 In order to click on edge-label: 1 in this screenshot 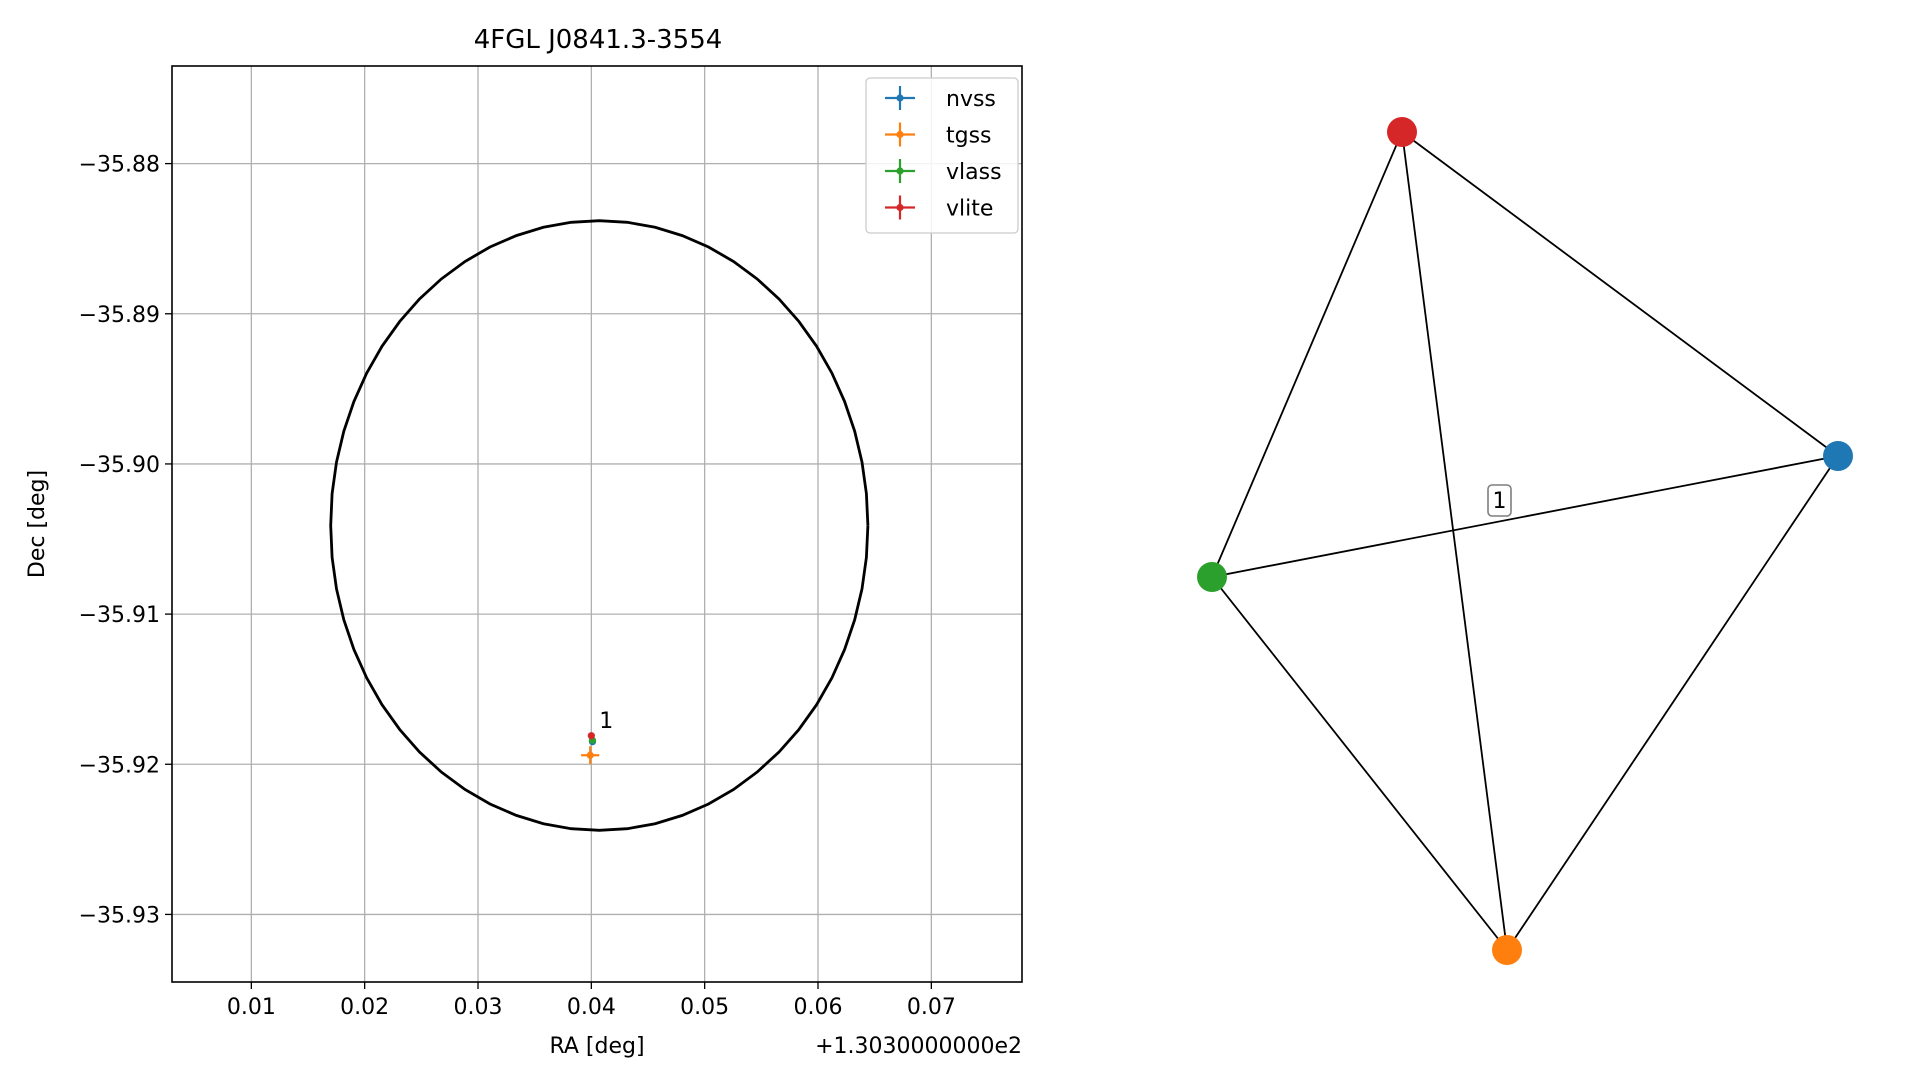, I will do `click(1499, 500)`.